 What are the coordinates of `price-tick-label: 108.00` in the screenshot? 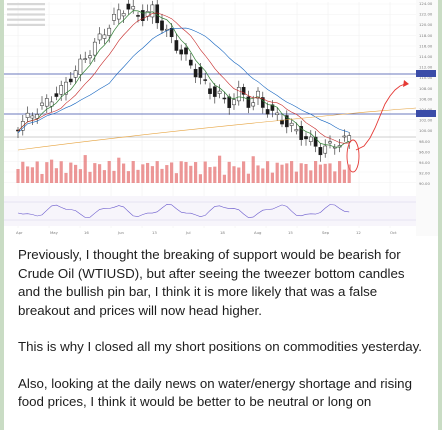 It's located at (426, 88).